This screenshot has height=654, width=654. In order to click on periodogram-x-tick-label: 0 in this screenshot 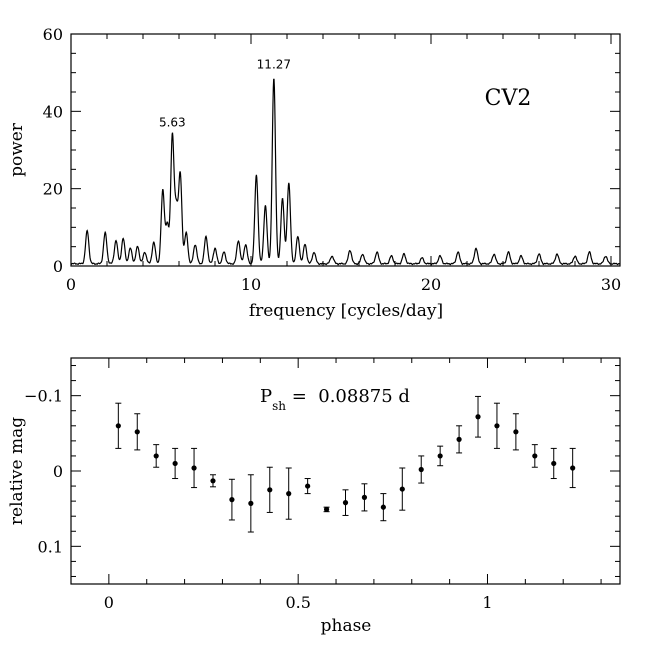, I will do `click(71, 284)`.